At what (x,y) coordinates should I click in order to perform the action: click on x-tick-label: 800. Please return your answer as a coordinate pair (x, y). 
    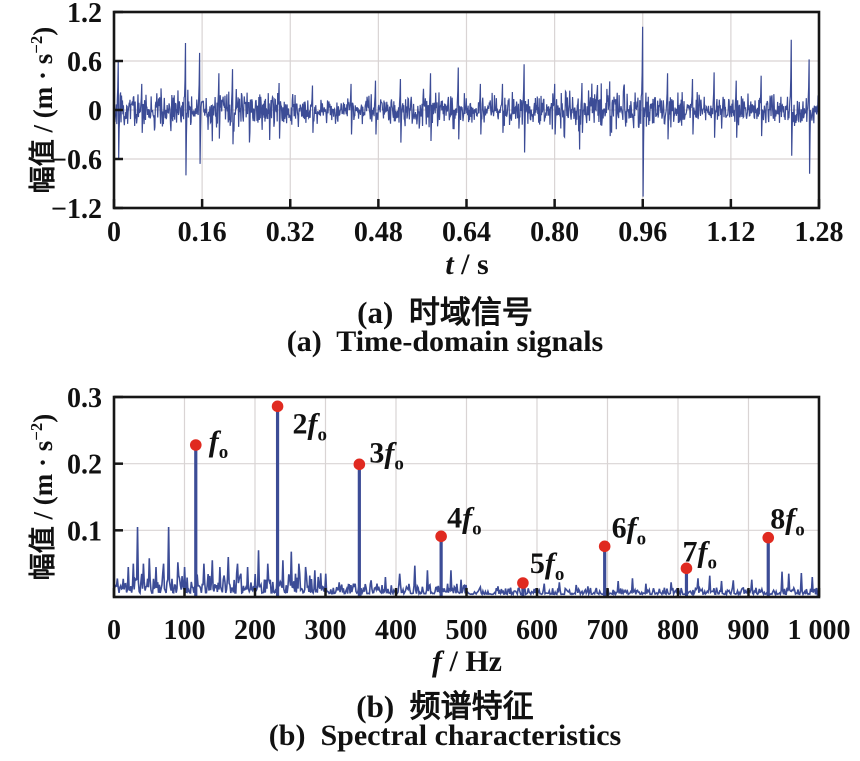
    Looking at the image, I should click on (678, 630).